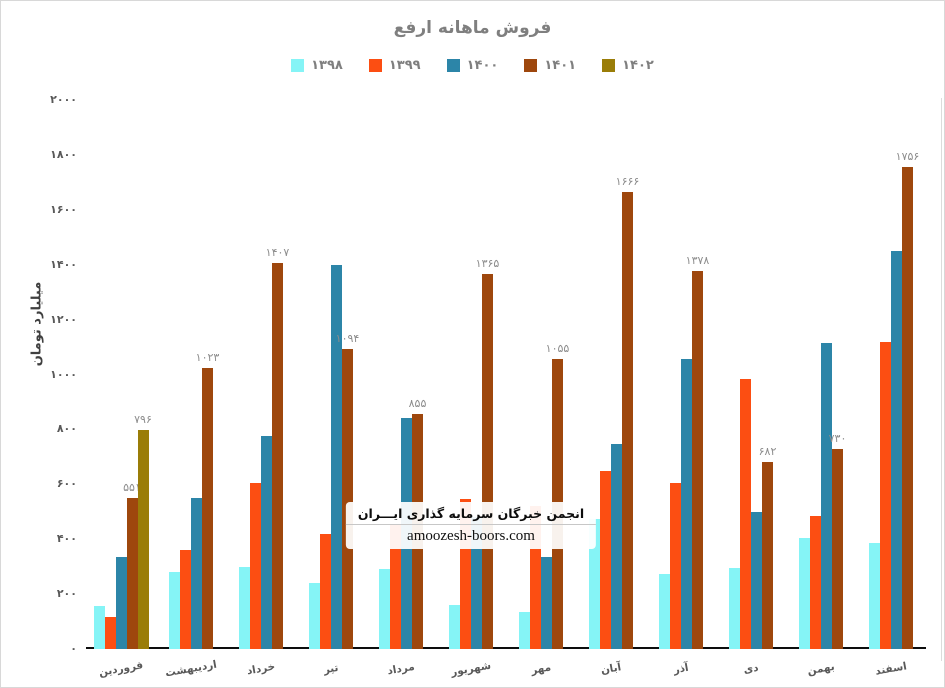  Describe the element at coordinates (826, 496) in the screenshot. I see `bar-series2-month10` at that location.